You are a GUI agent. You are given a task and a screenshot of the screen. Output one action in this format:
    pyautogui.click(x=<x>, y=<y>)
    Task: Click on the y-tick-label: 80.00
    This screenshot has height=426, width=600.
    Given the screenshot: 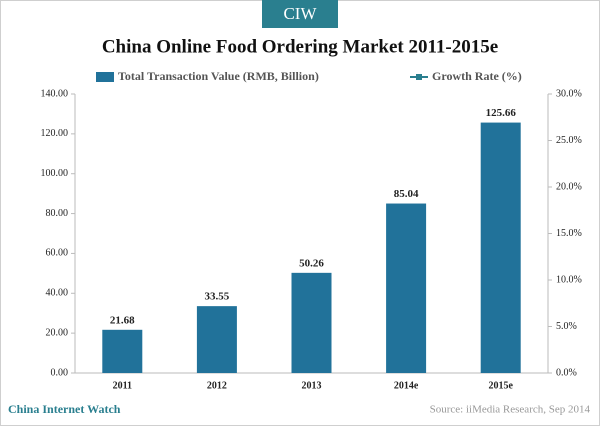 What is the action you would take?
    pyautogui.click(x=57, y=213)
    